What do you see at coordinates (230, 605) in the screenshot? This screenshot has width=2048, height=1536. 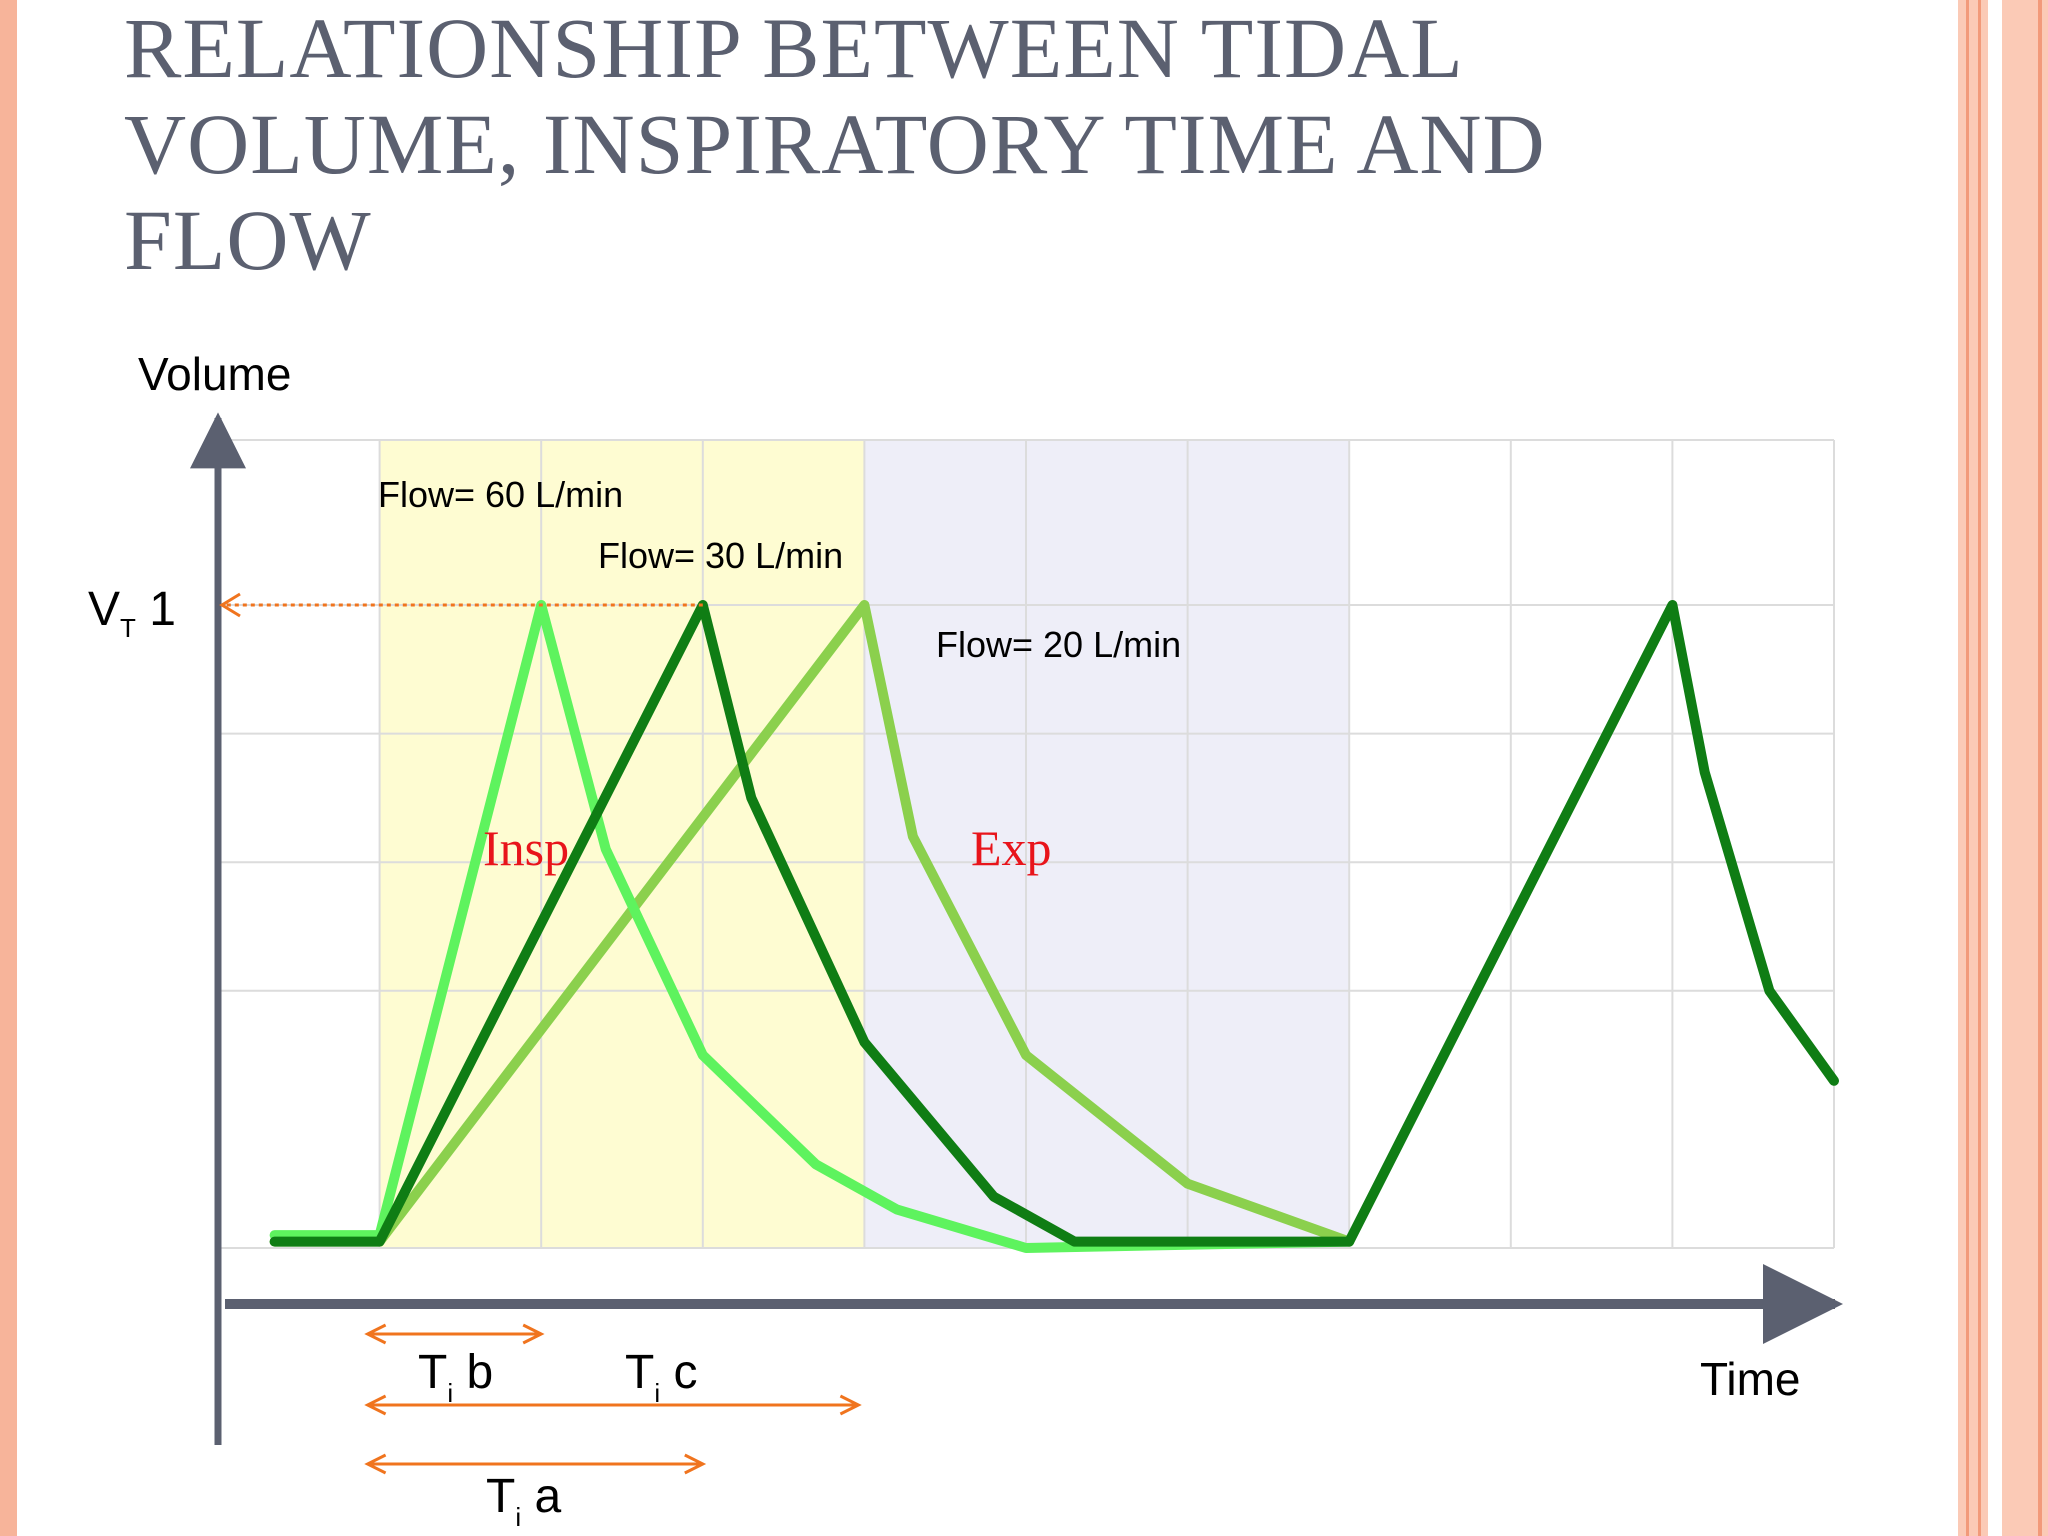 I see `vt-marker-arrowhead` at bounding box center [230, 605].